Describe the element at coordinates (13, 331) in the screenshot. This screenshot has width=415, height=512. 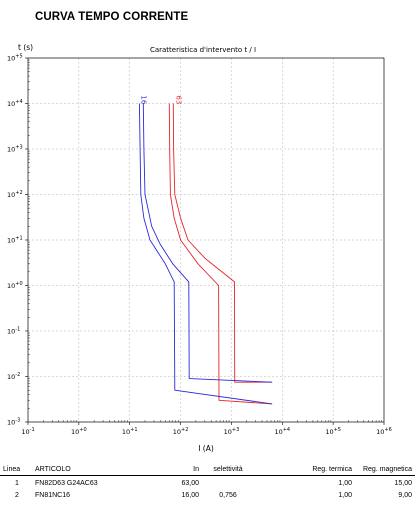
I see `y-tick-label: 10⁻¹` at that location.